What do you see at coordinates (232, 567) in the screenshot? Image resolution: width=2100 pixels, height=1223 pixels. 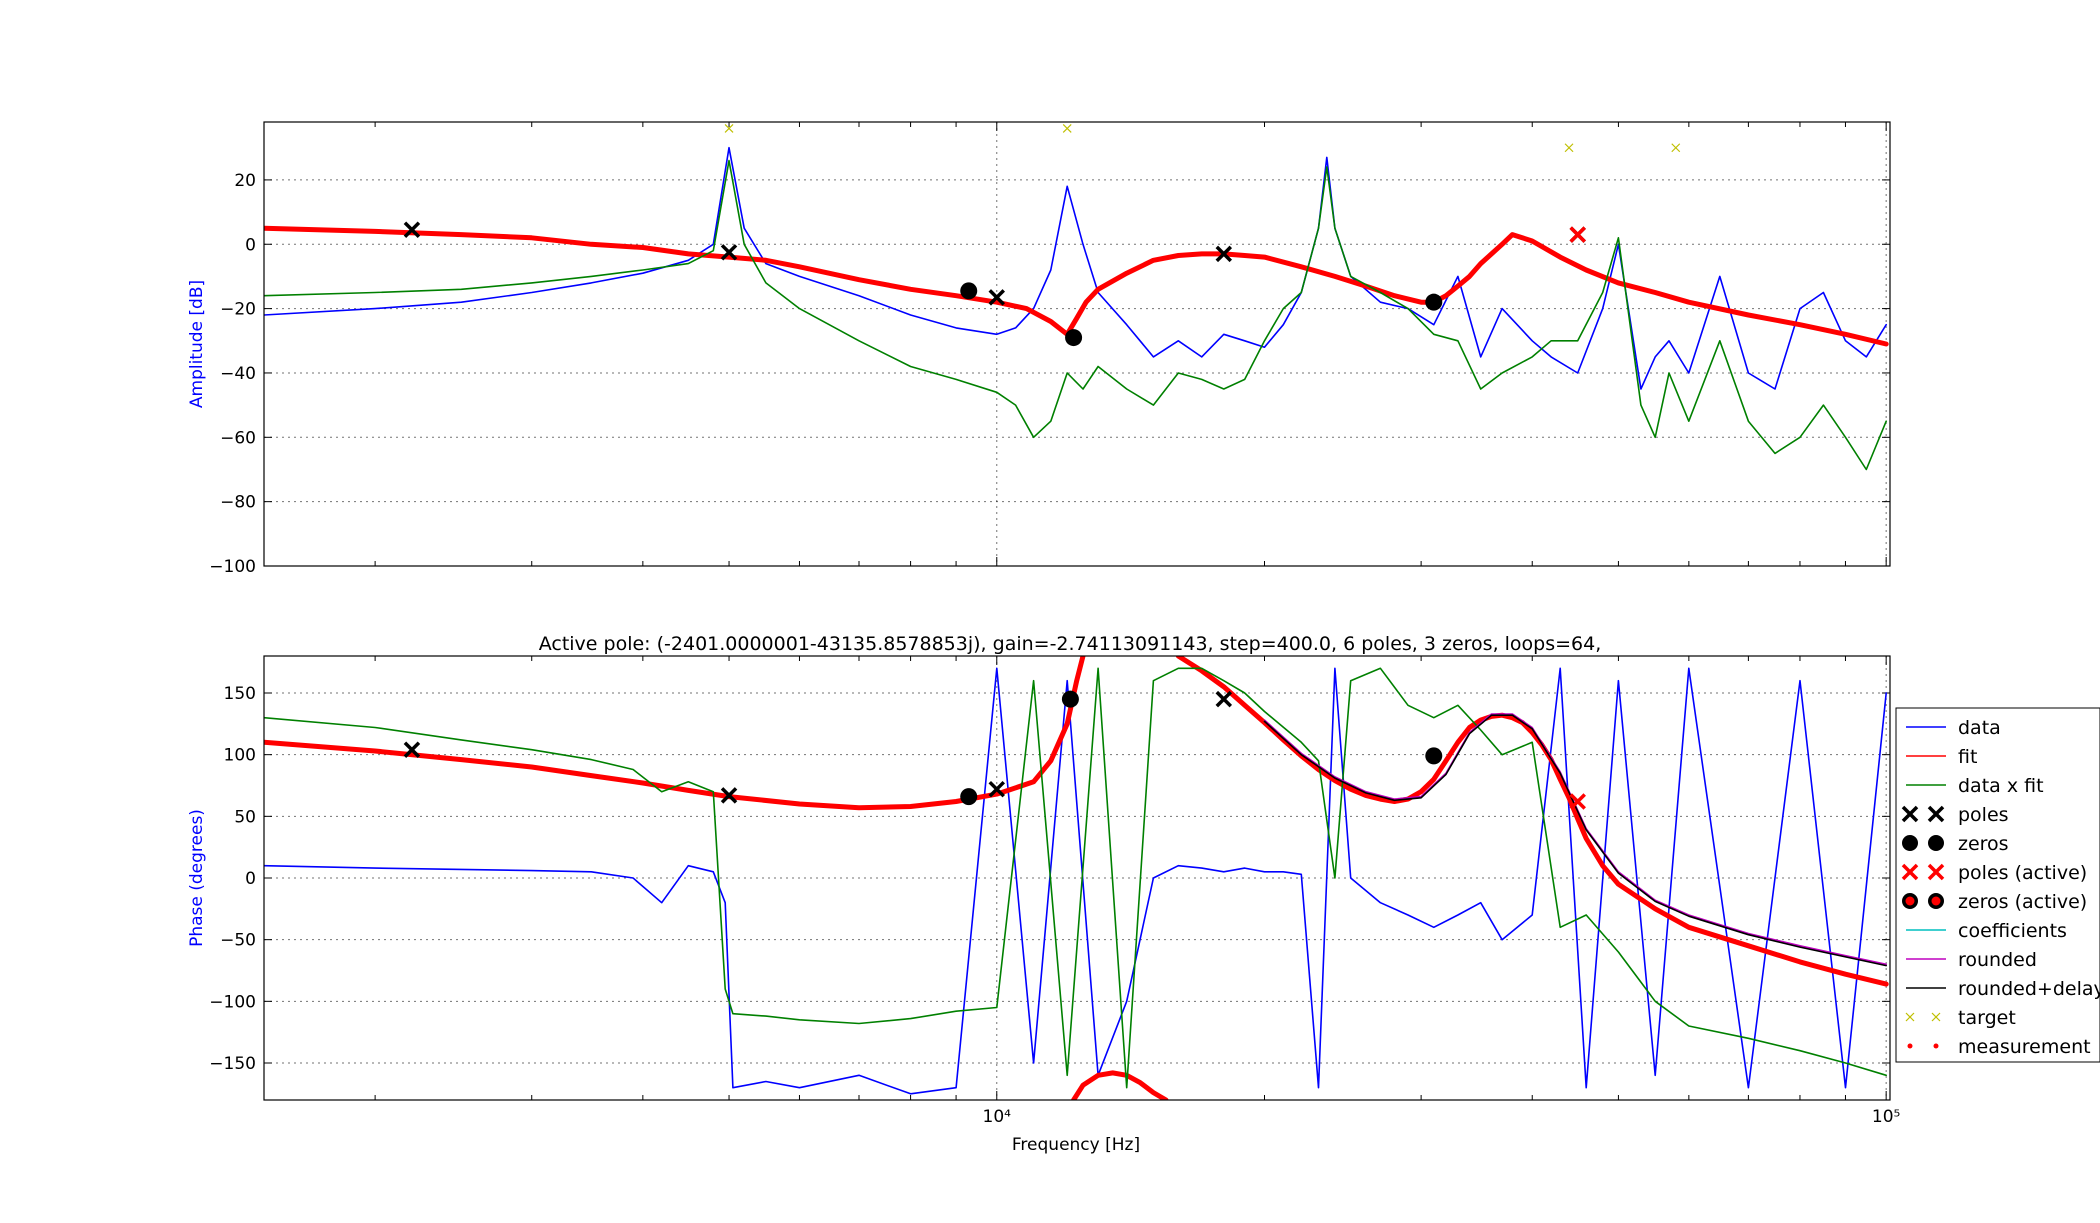 I see `amplitude-ytick-label: −100` at bounding box center [232, 567].